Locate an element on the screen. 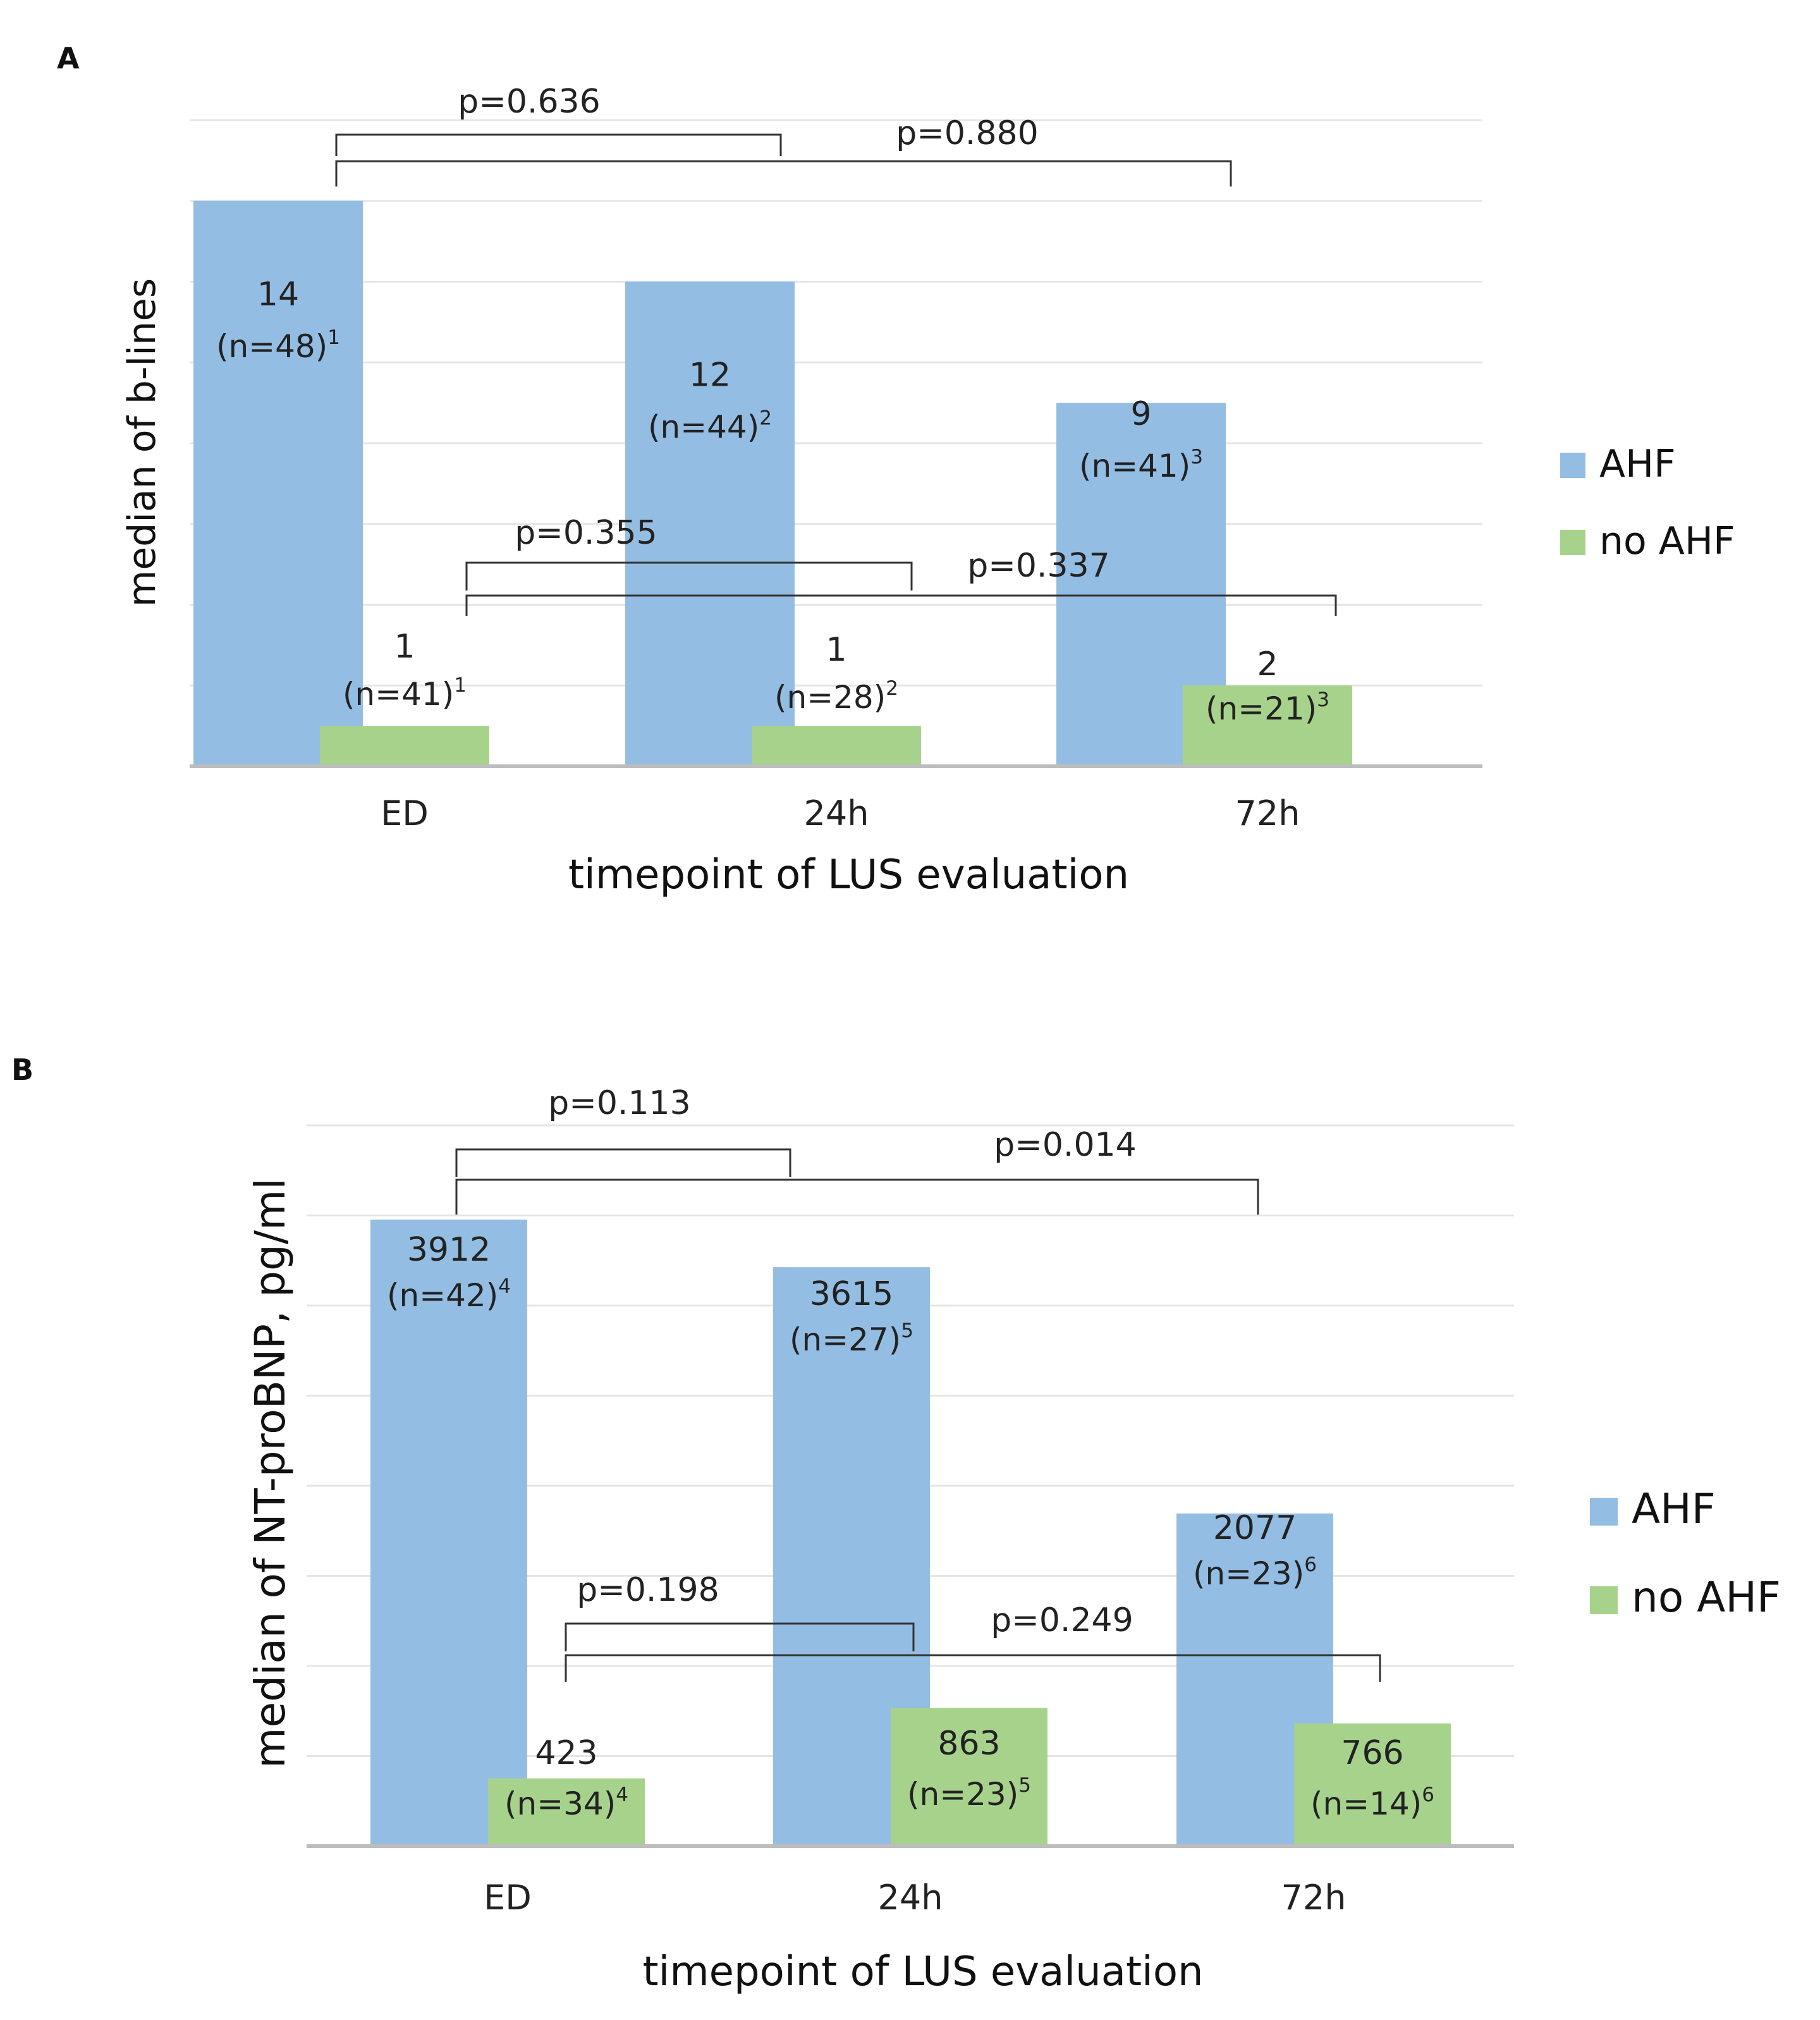  n-label-no-ahf-ed-text: (n=41) is located at coordinates (398, 694).